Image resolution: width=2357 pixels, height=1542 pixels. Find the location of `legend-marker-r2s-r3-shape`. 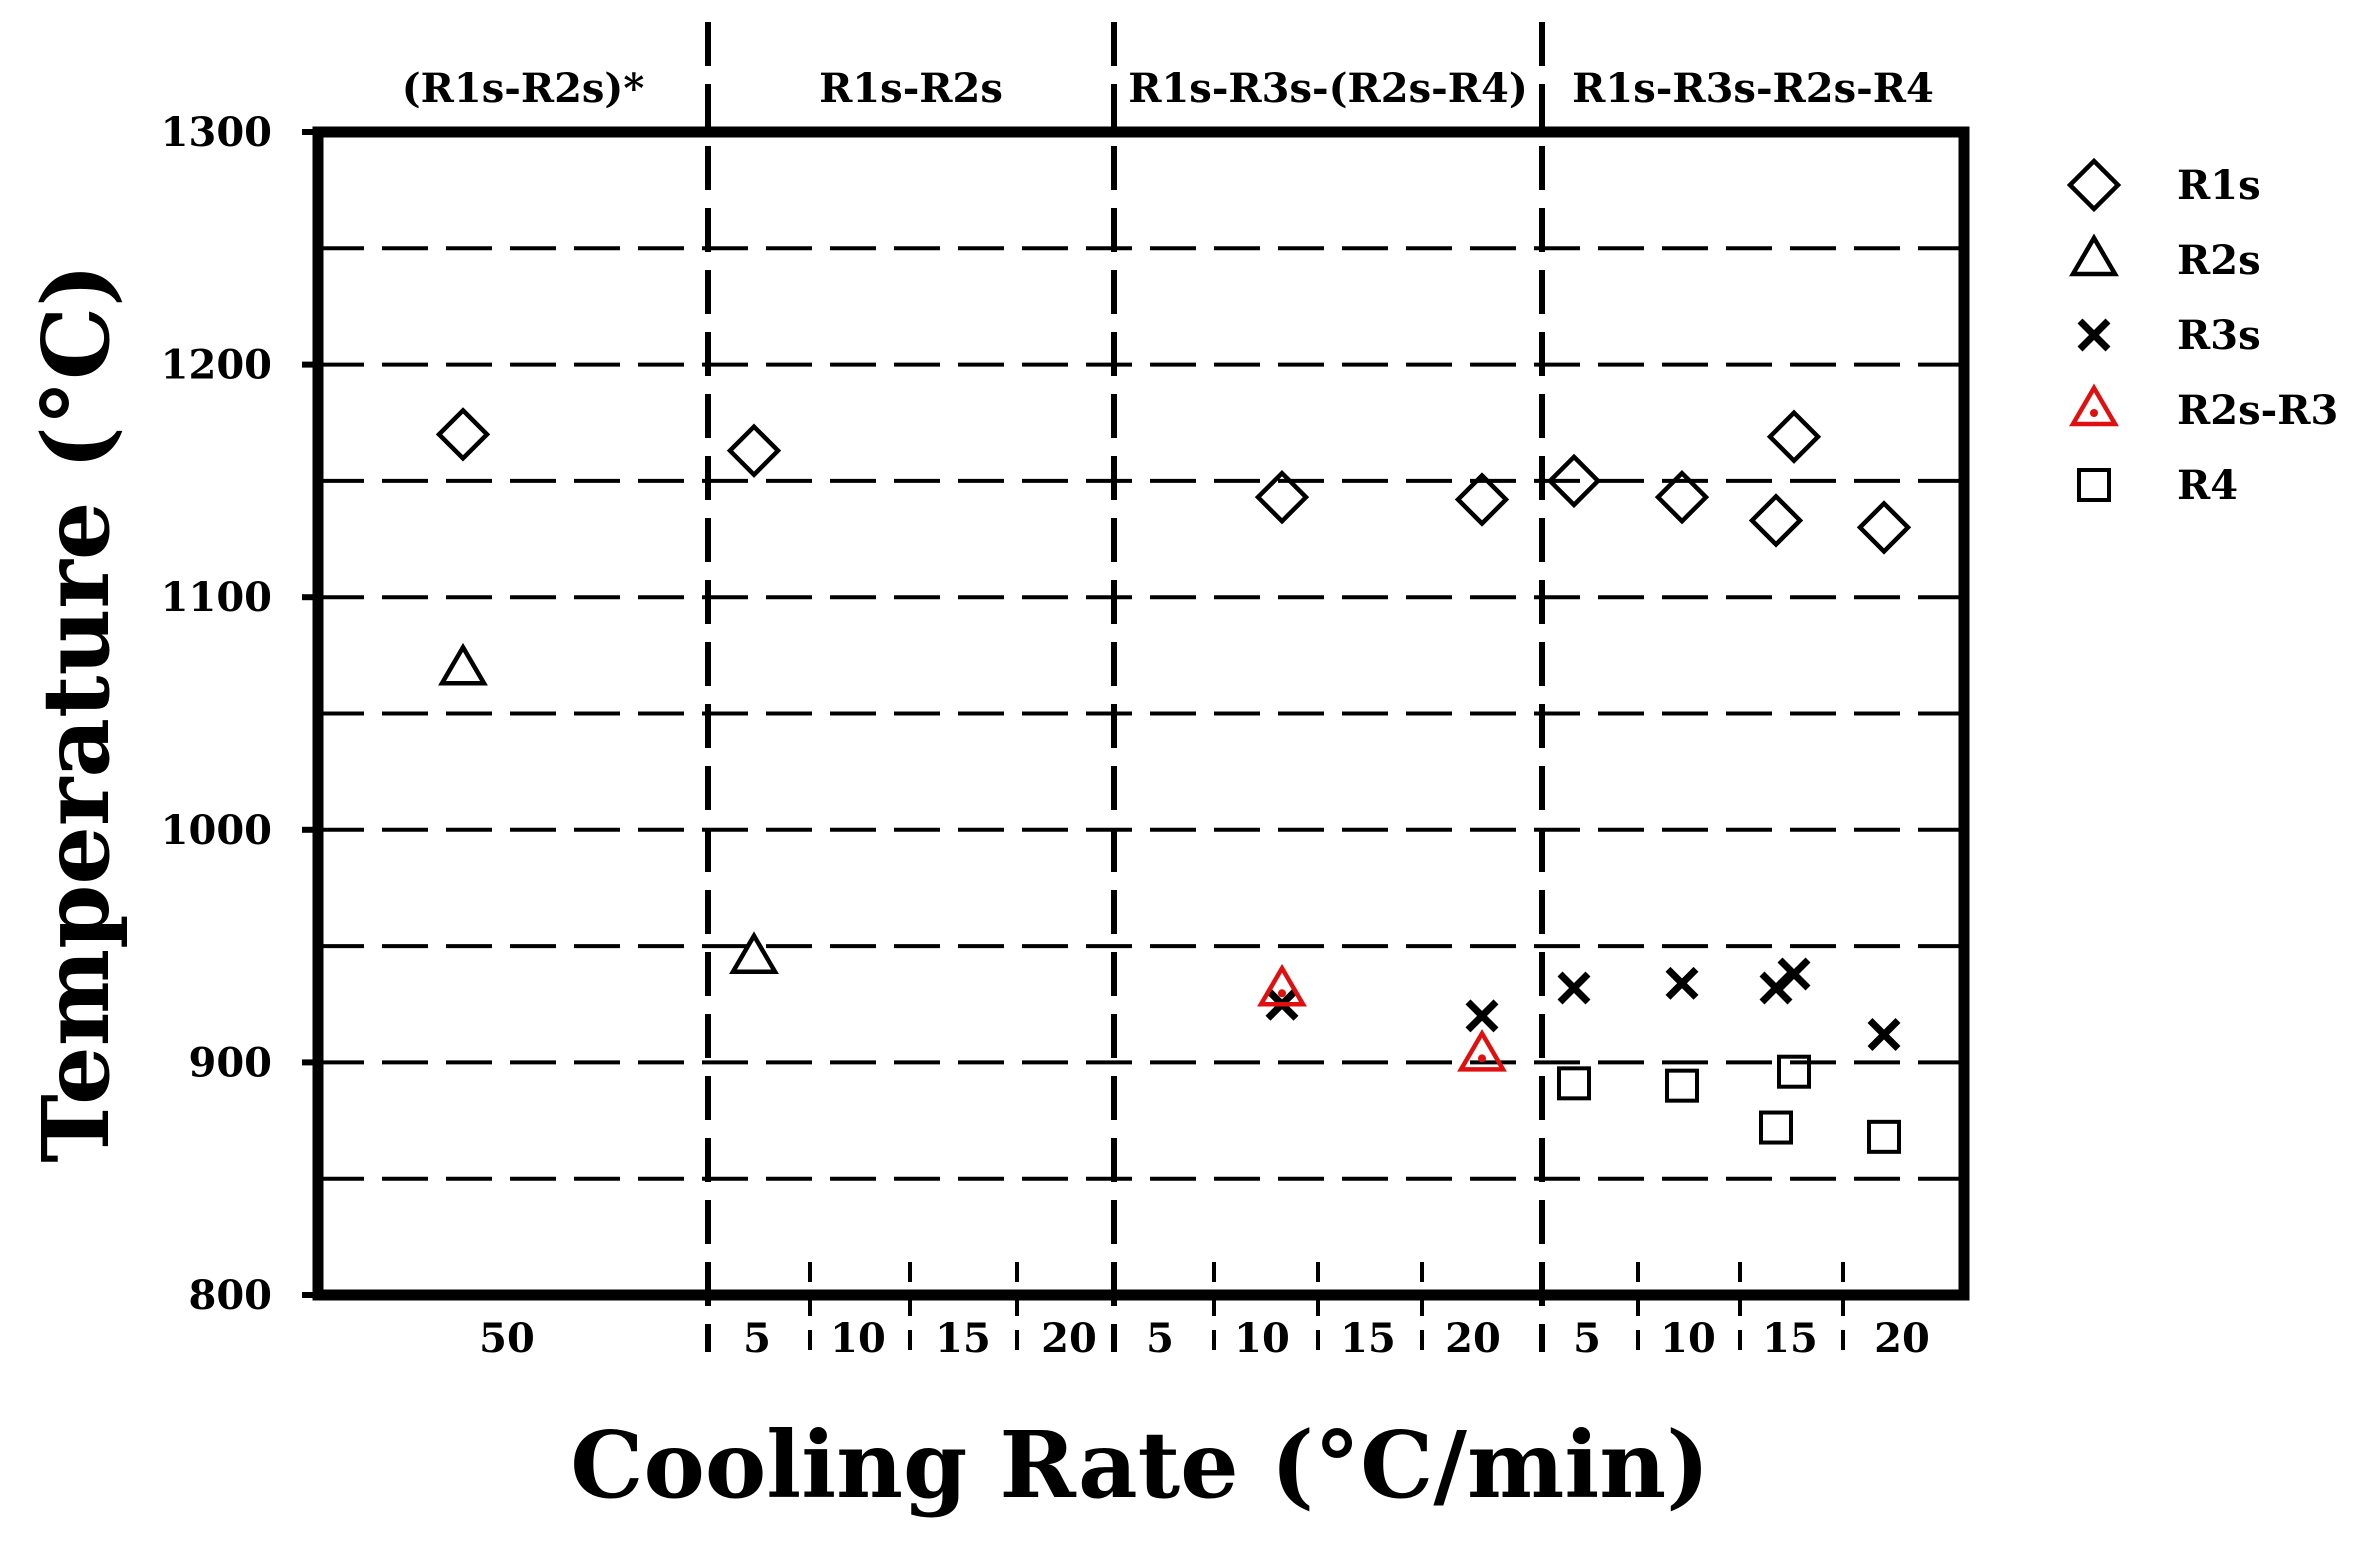

legend-marker-r2s-r3-shape is located at coordinates (2094, 405).